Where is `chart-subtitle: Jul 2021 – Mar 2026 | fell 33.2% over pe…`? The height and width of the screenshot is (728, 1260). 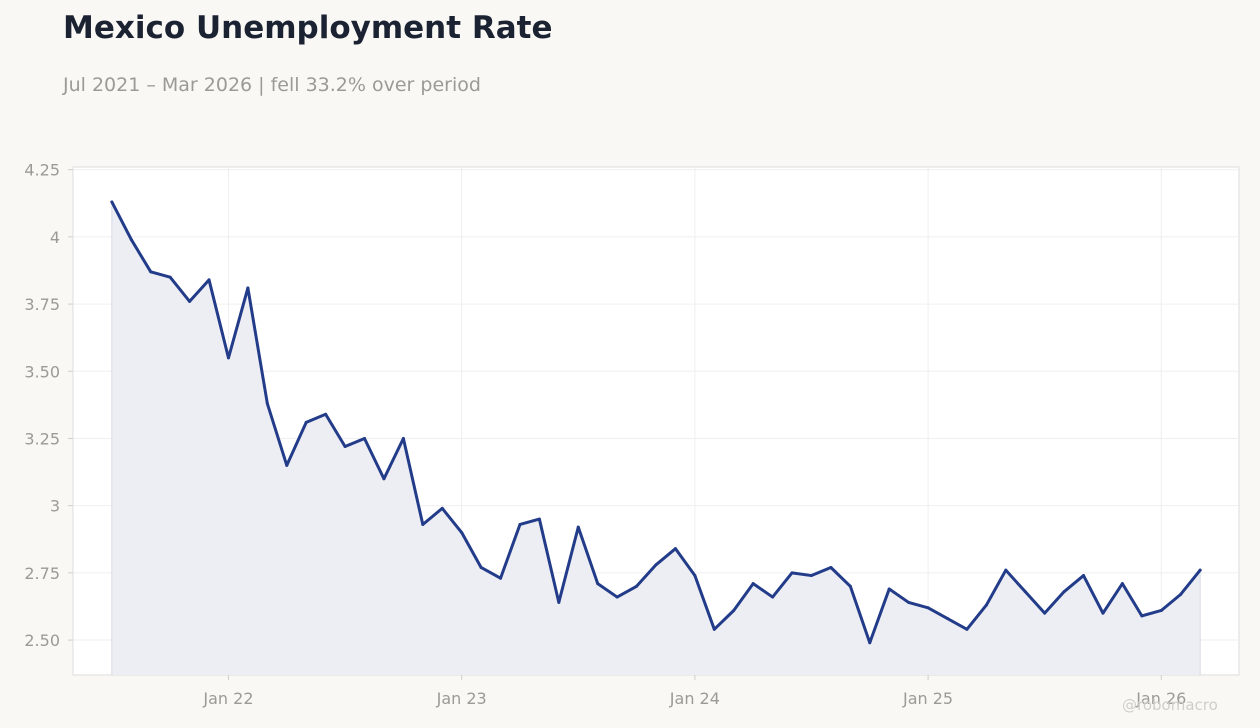
chart-subtitle: Jul 2021 – Mar 2026 | fell 33.2% over pe… is located at coordinates (272, 85).